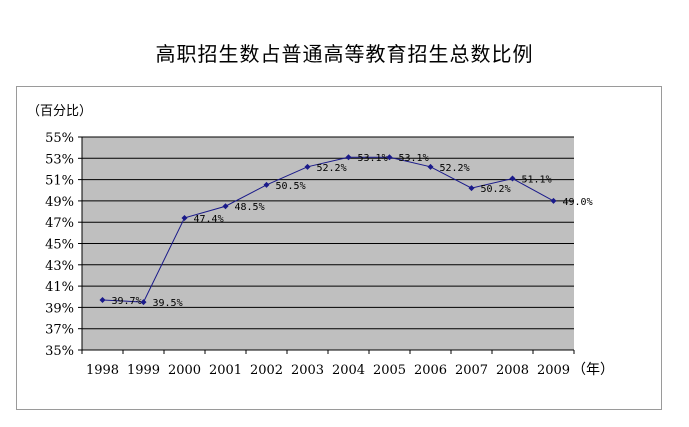 Image resolution: width=689 pixels, height=427 pixels. Describe the element at coordinates (59, 138) in the screenshot. I see `y-tick-label: 55%` at that location.